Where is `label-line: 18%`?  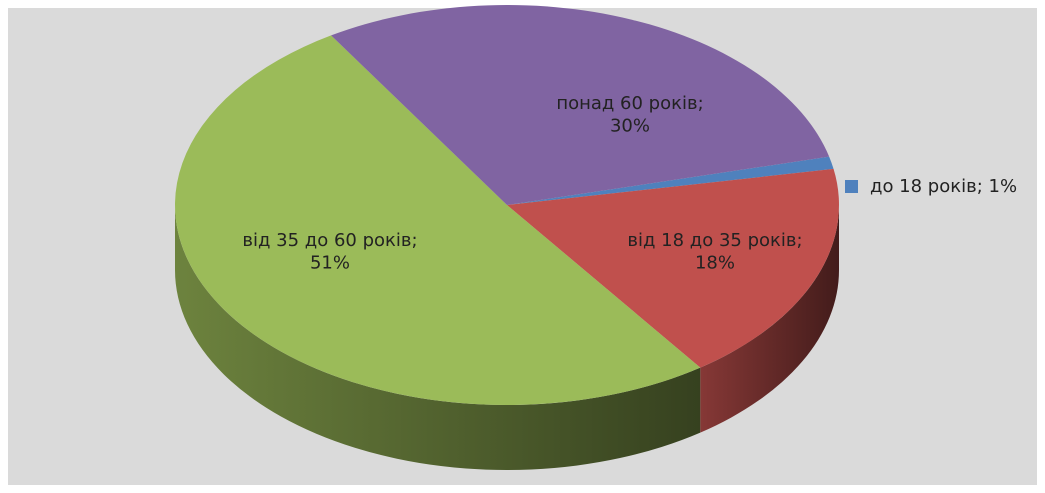
label-line: 18% is located at coordinates (715, 263).